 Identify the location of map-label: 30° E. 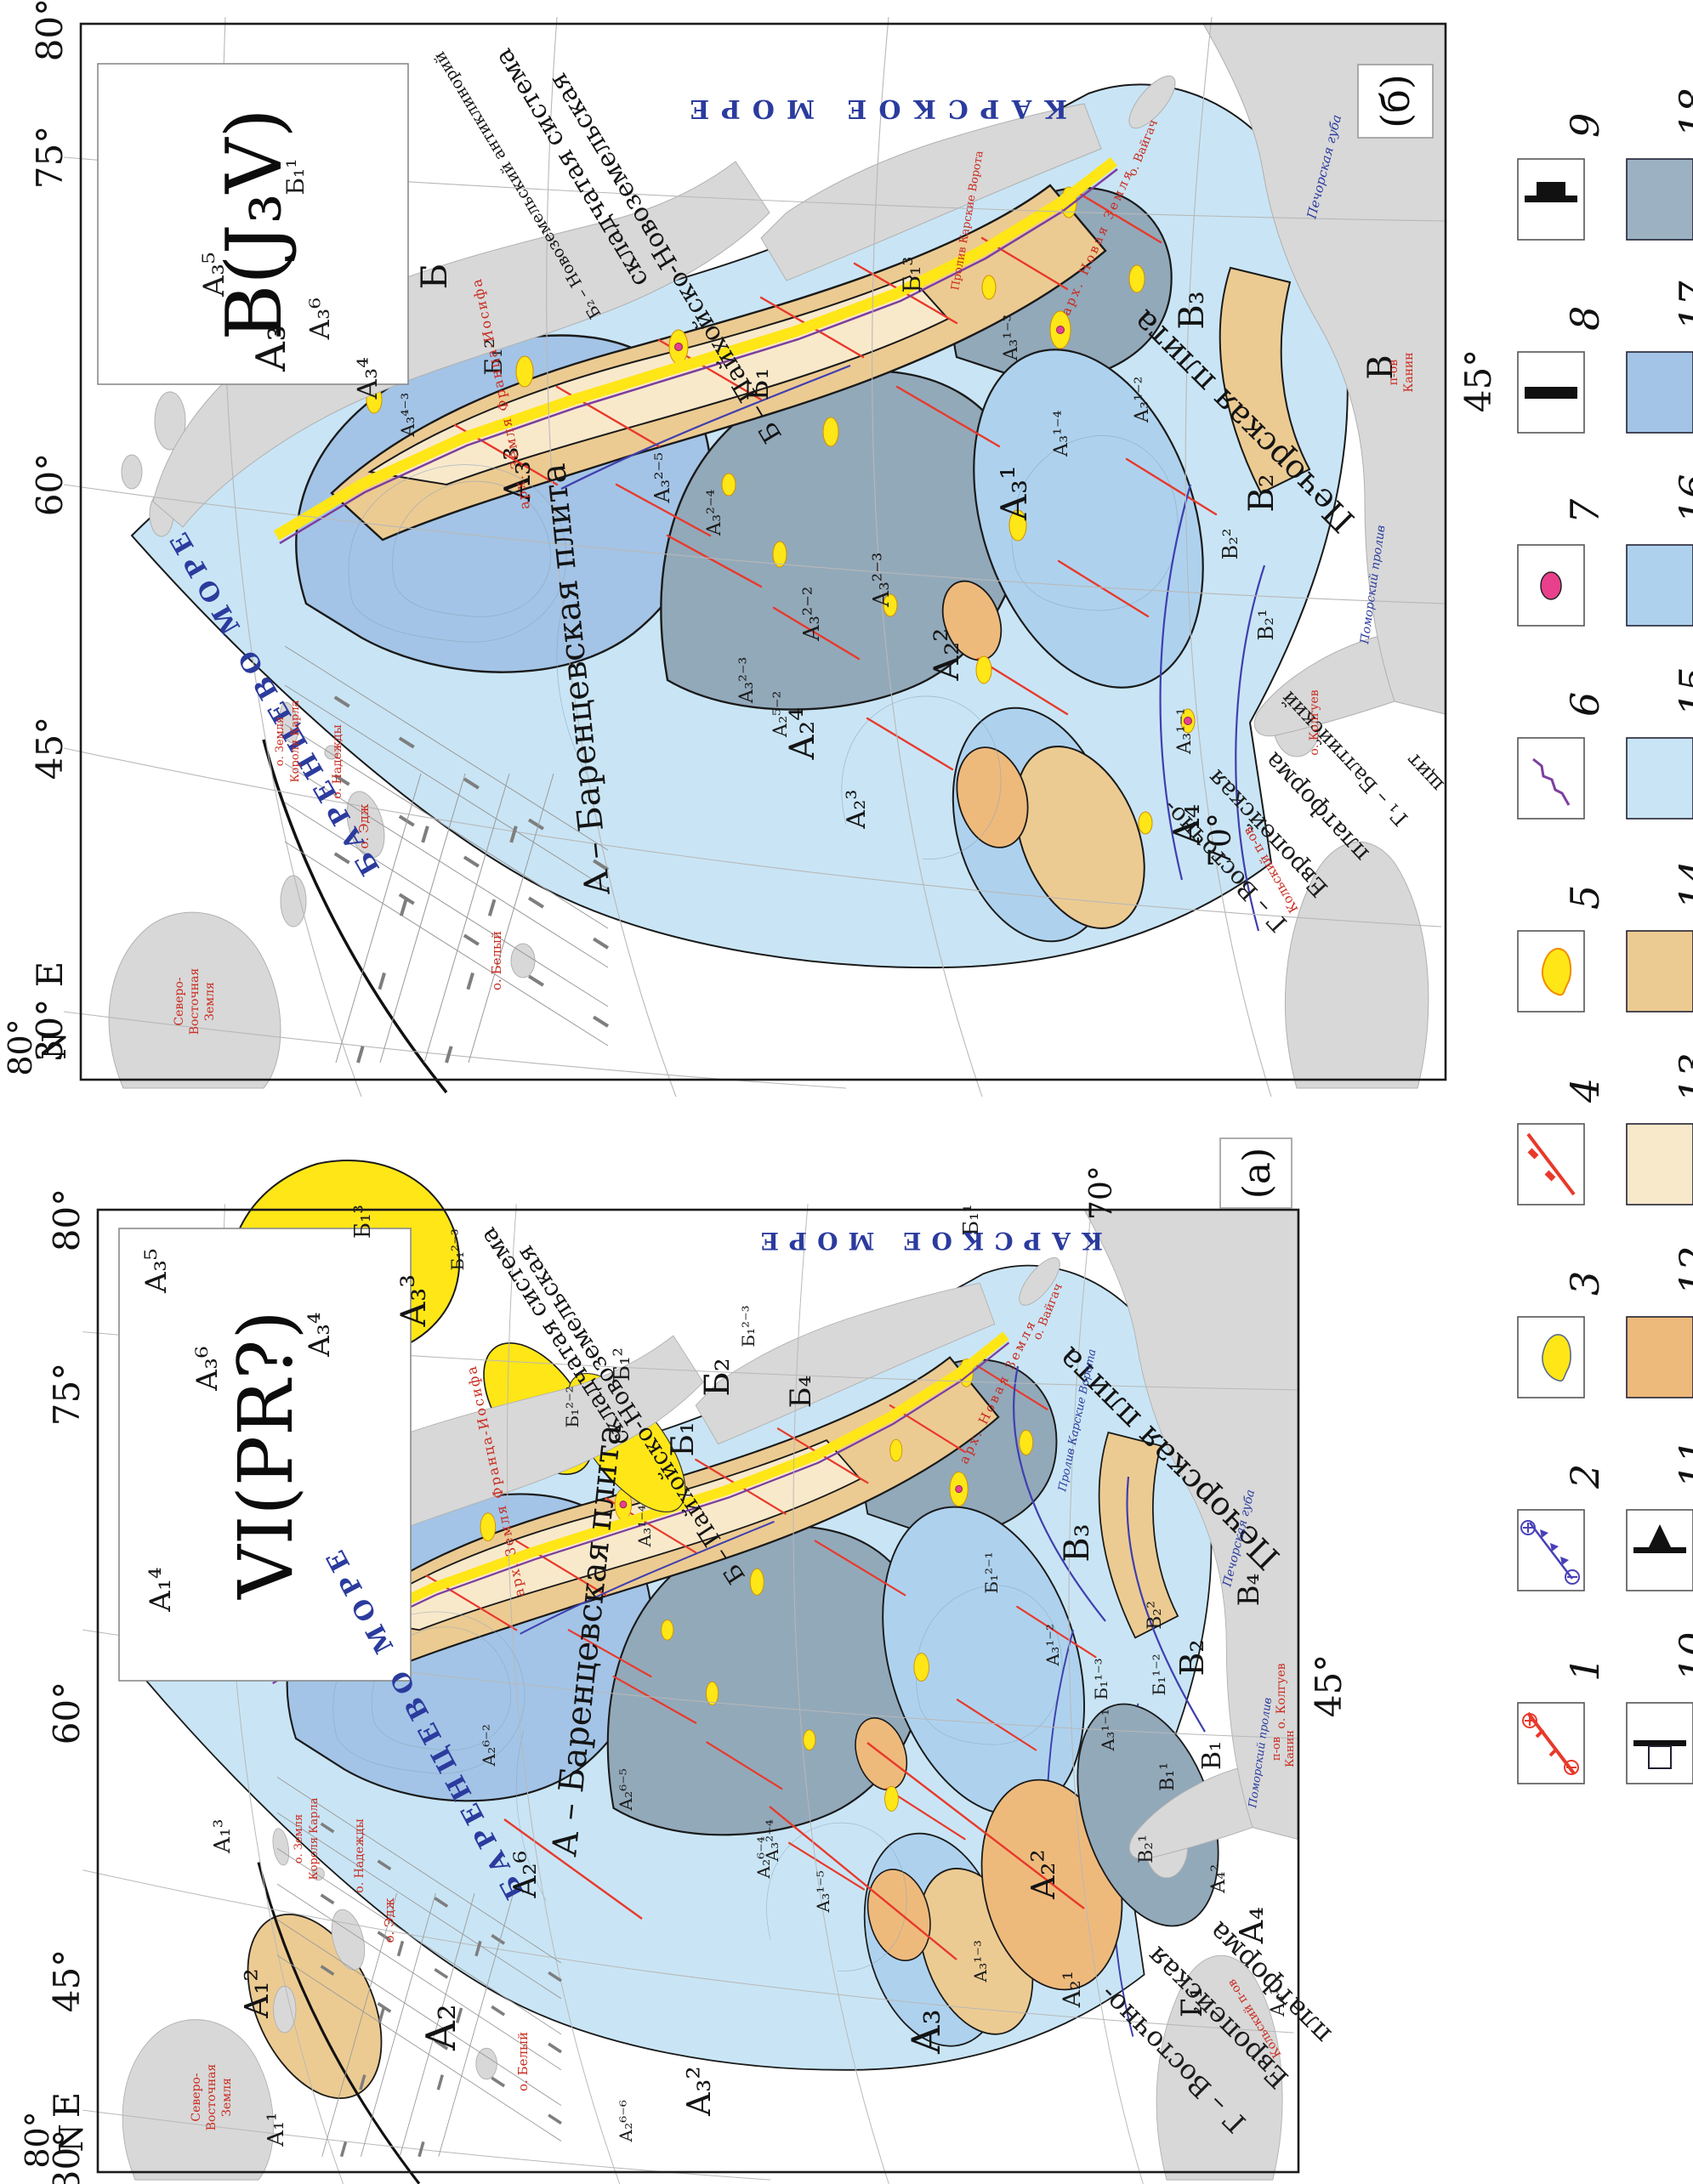
(67, 2138).